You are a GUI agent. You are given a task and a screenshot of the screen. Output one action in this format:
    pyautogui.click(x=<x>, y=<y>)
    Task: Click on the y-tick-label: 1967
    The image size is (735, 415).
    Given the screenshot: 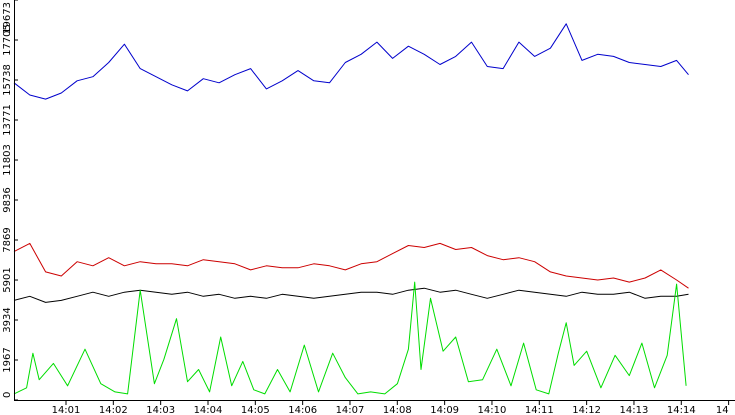 What is the action you would take?
    pyautogui.click(x=7, y=359)
    